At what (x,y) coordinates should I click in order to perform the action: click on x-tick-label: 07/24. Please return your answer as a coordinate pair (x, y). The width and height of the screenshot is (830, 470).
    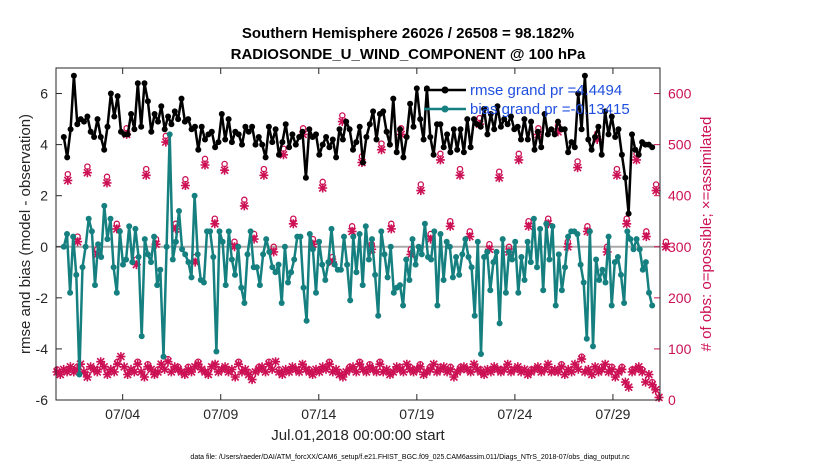
    Looking at the image, I should click on (514, 414).